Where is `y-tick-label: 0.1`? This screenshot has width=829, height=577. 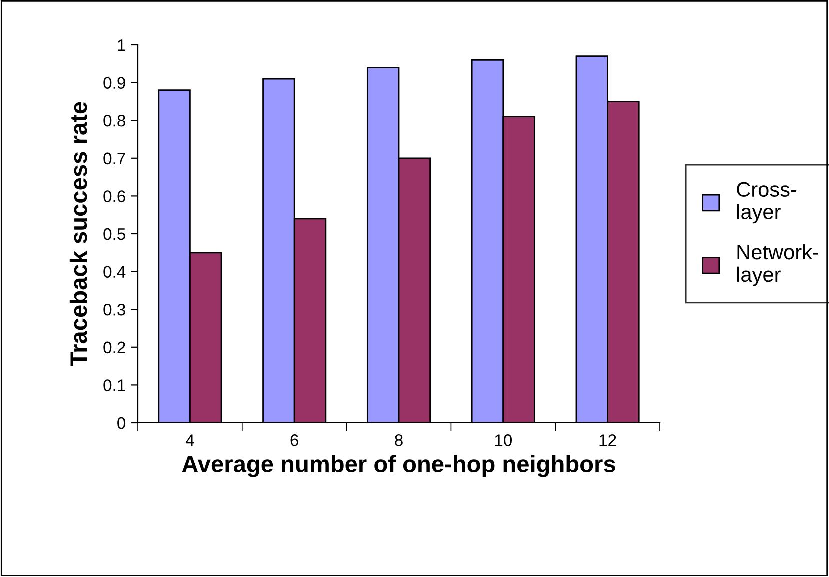
y-tick-label: 0.1 is located at coordinates (115, 386).